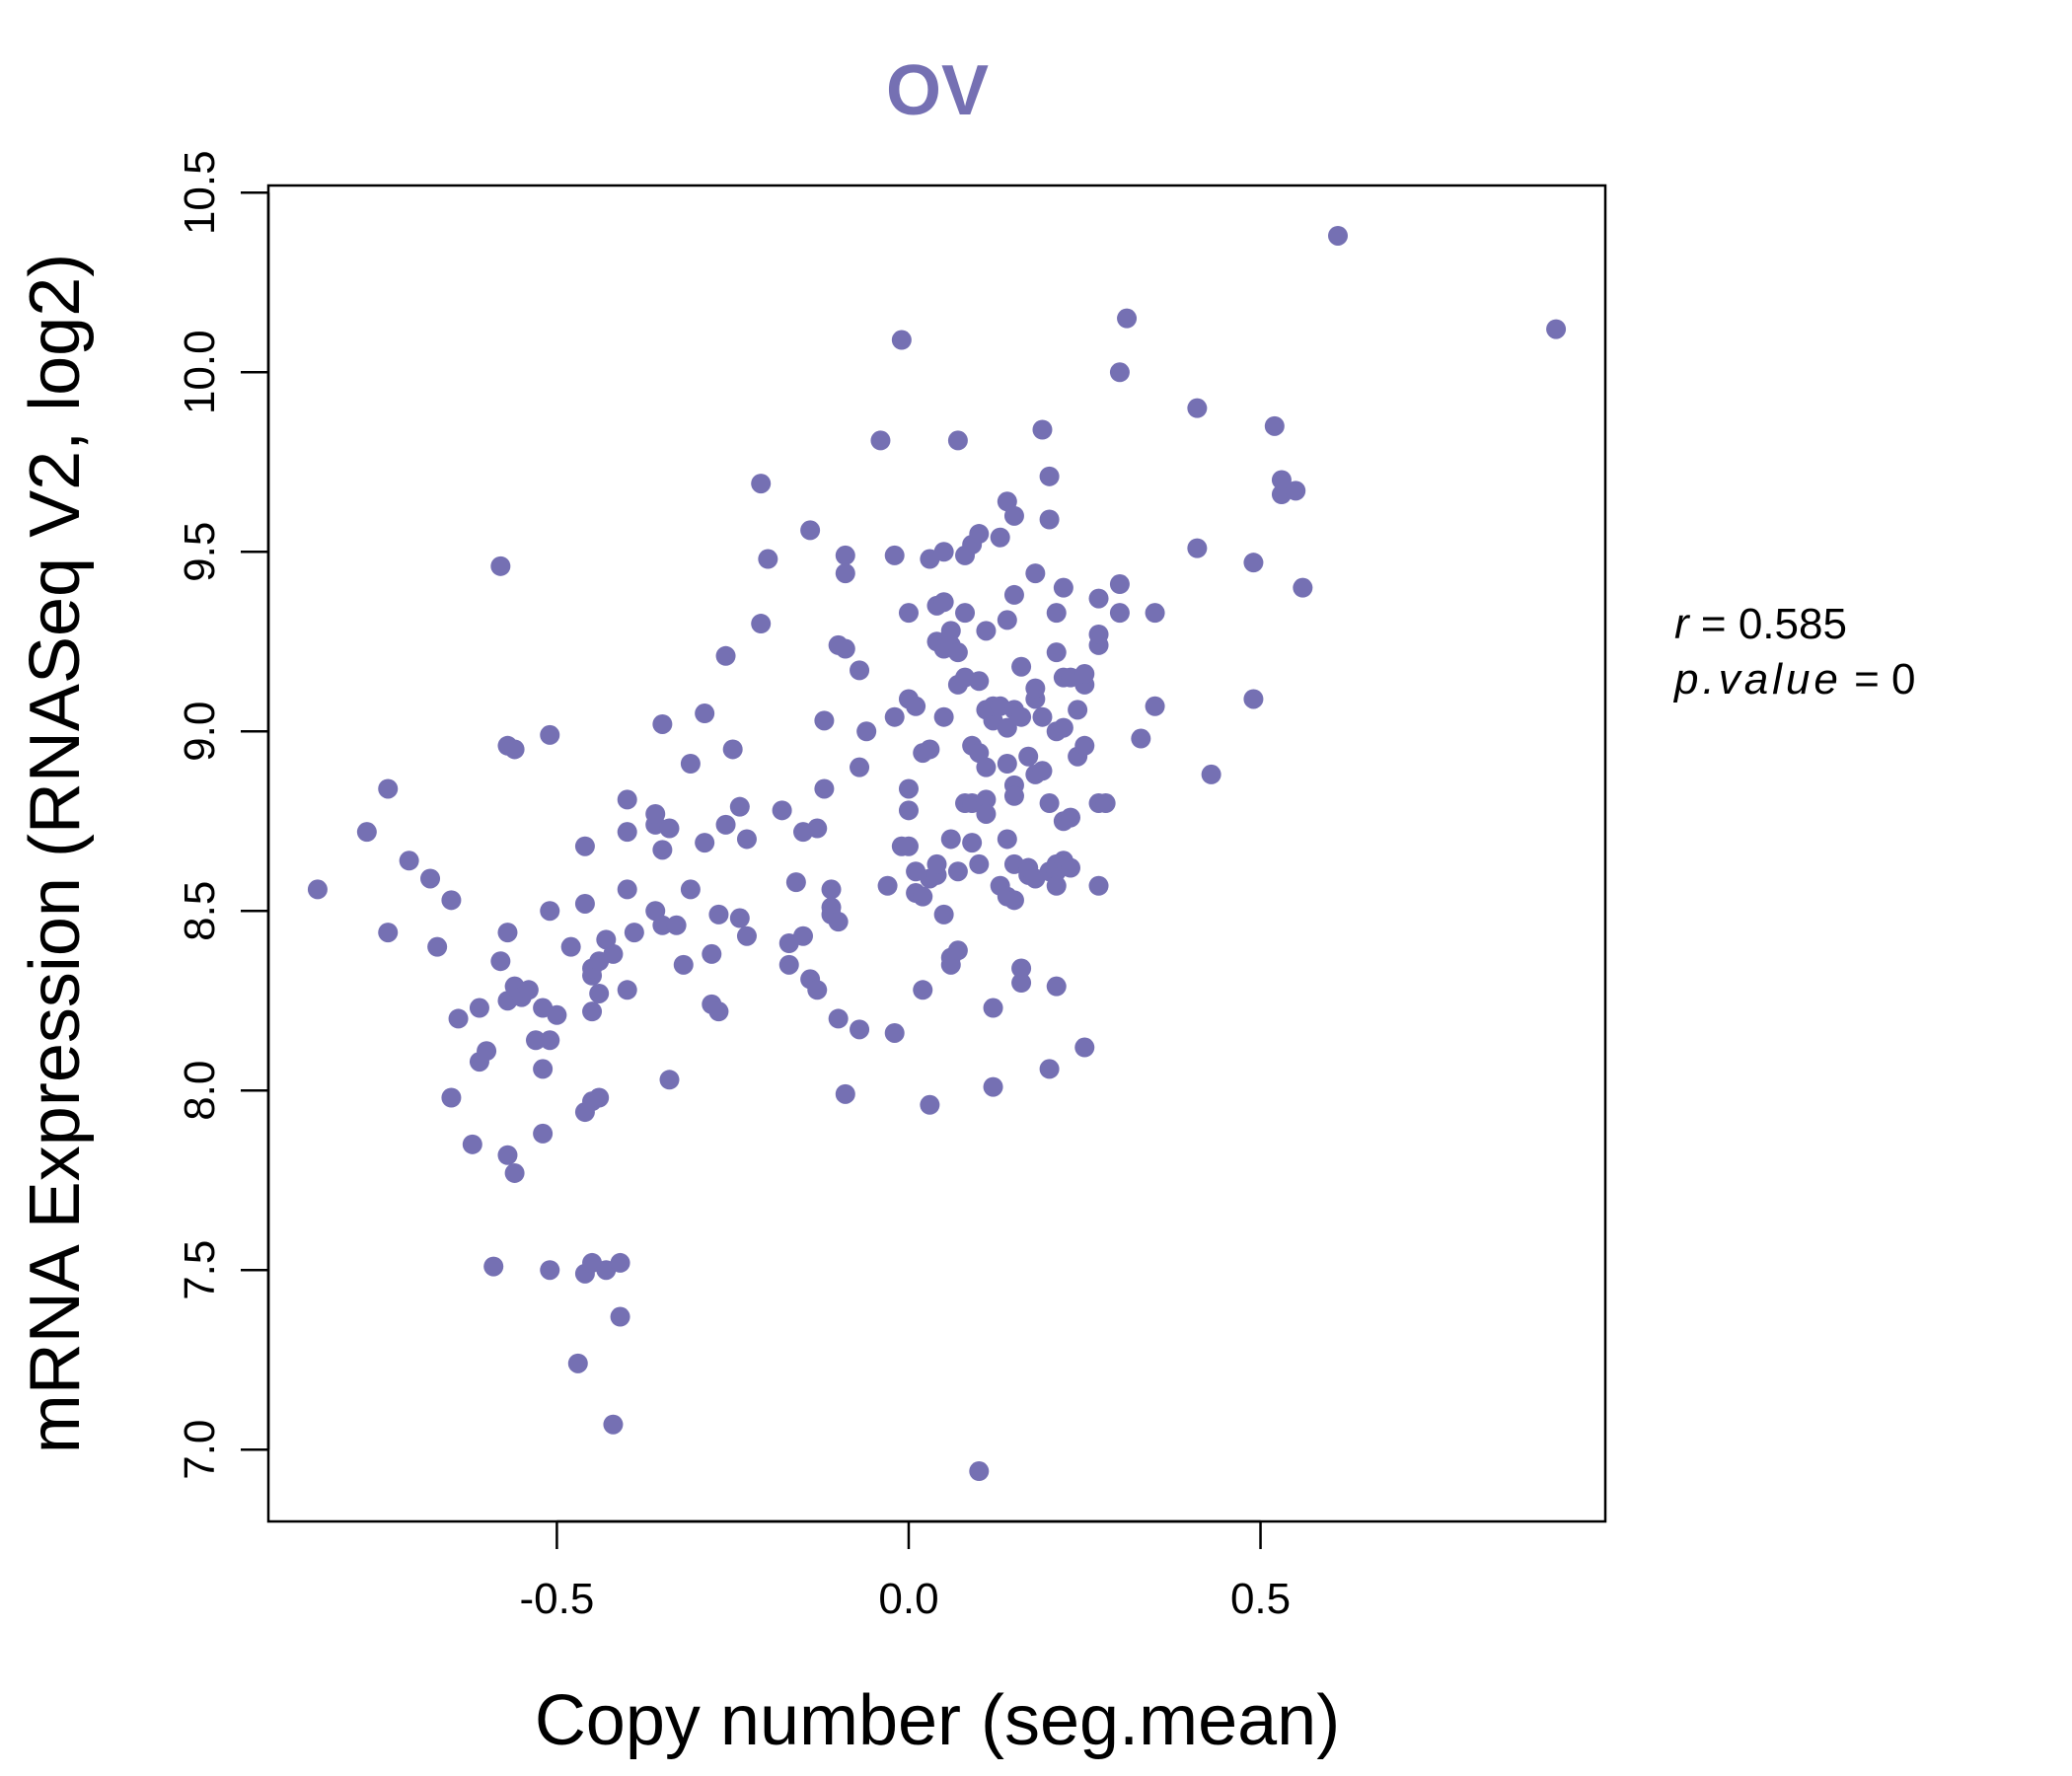  What do you see at coordinates (908, 1599) in the screenshot?
I see `x-tick-label: 0.0` at bounding box center [908, 1599].